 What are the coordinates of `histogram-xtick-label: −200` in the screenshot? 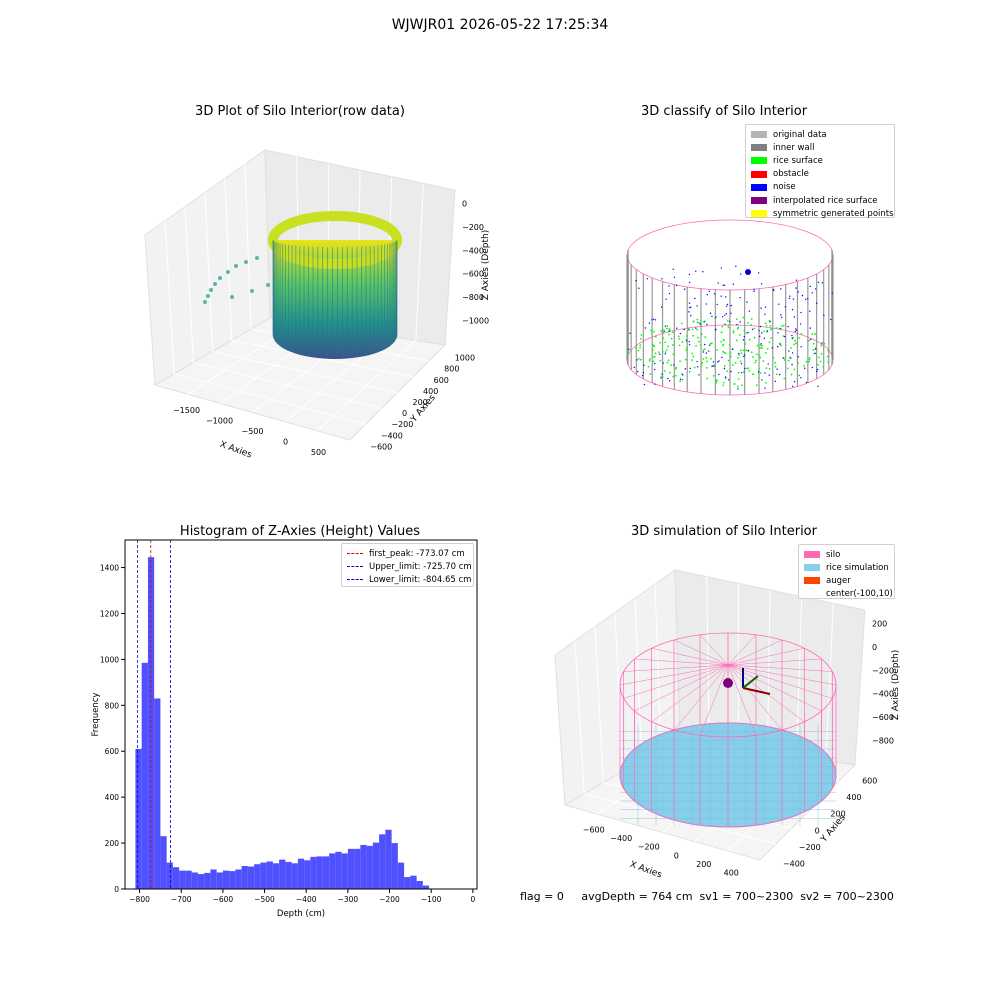 It's located at (389, 899).